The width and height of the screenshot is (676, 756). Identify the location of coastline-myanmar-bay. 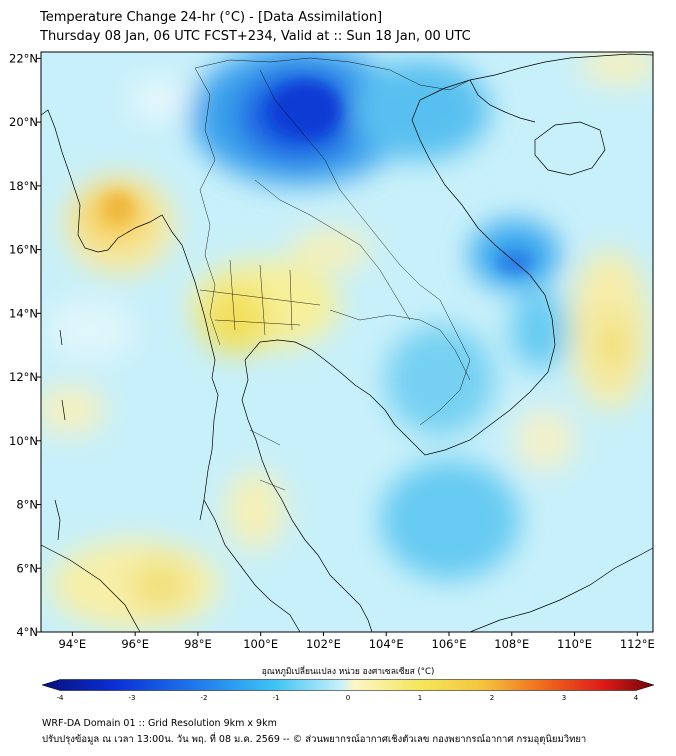
(130, 315).